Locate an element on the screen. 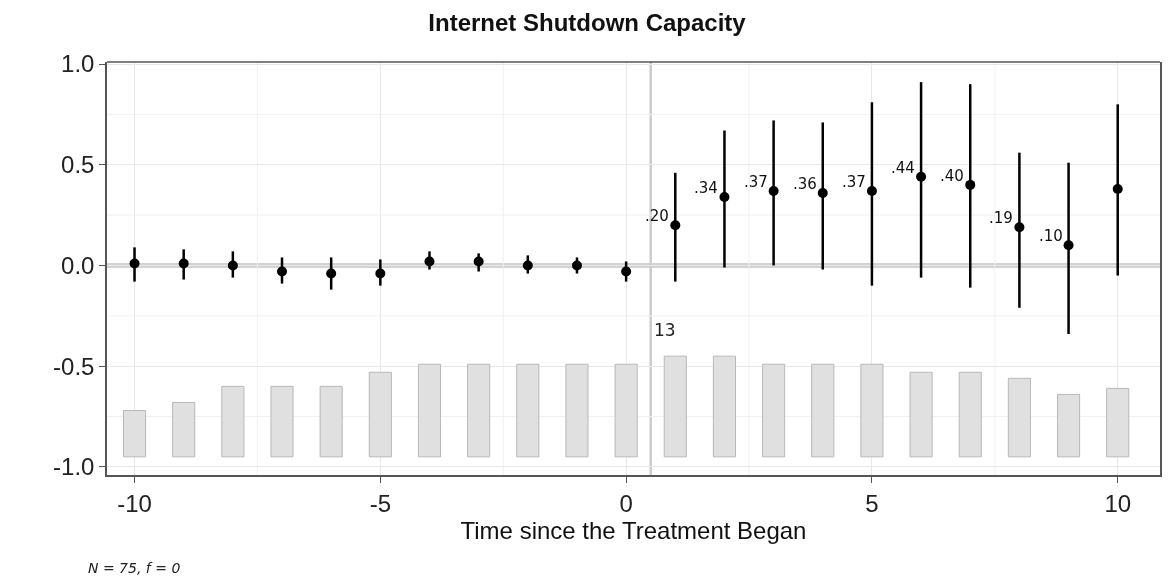 The height and width of the screenshot is (587, 1174). data-label: .44 is located at coordinates (903, 168).